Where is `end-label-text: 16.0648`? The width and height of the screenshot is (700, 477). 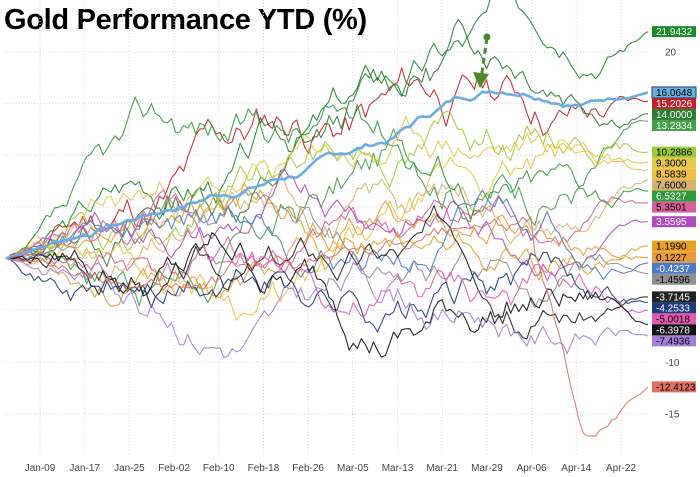 end-label-text: 16.0648 is located at coordinates (674, 93).